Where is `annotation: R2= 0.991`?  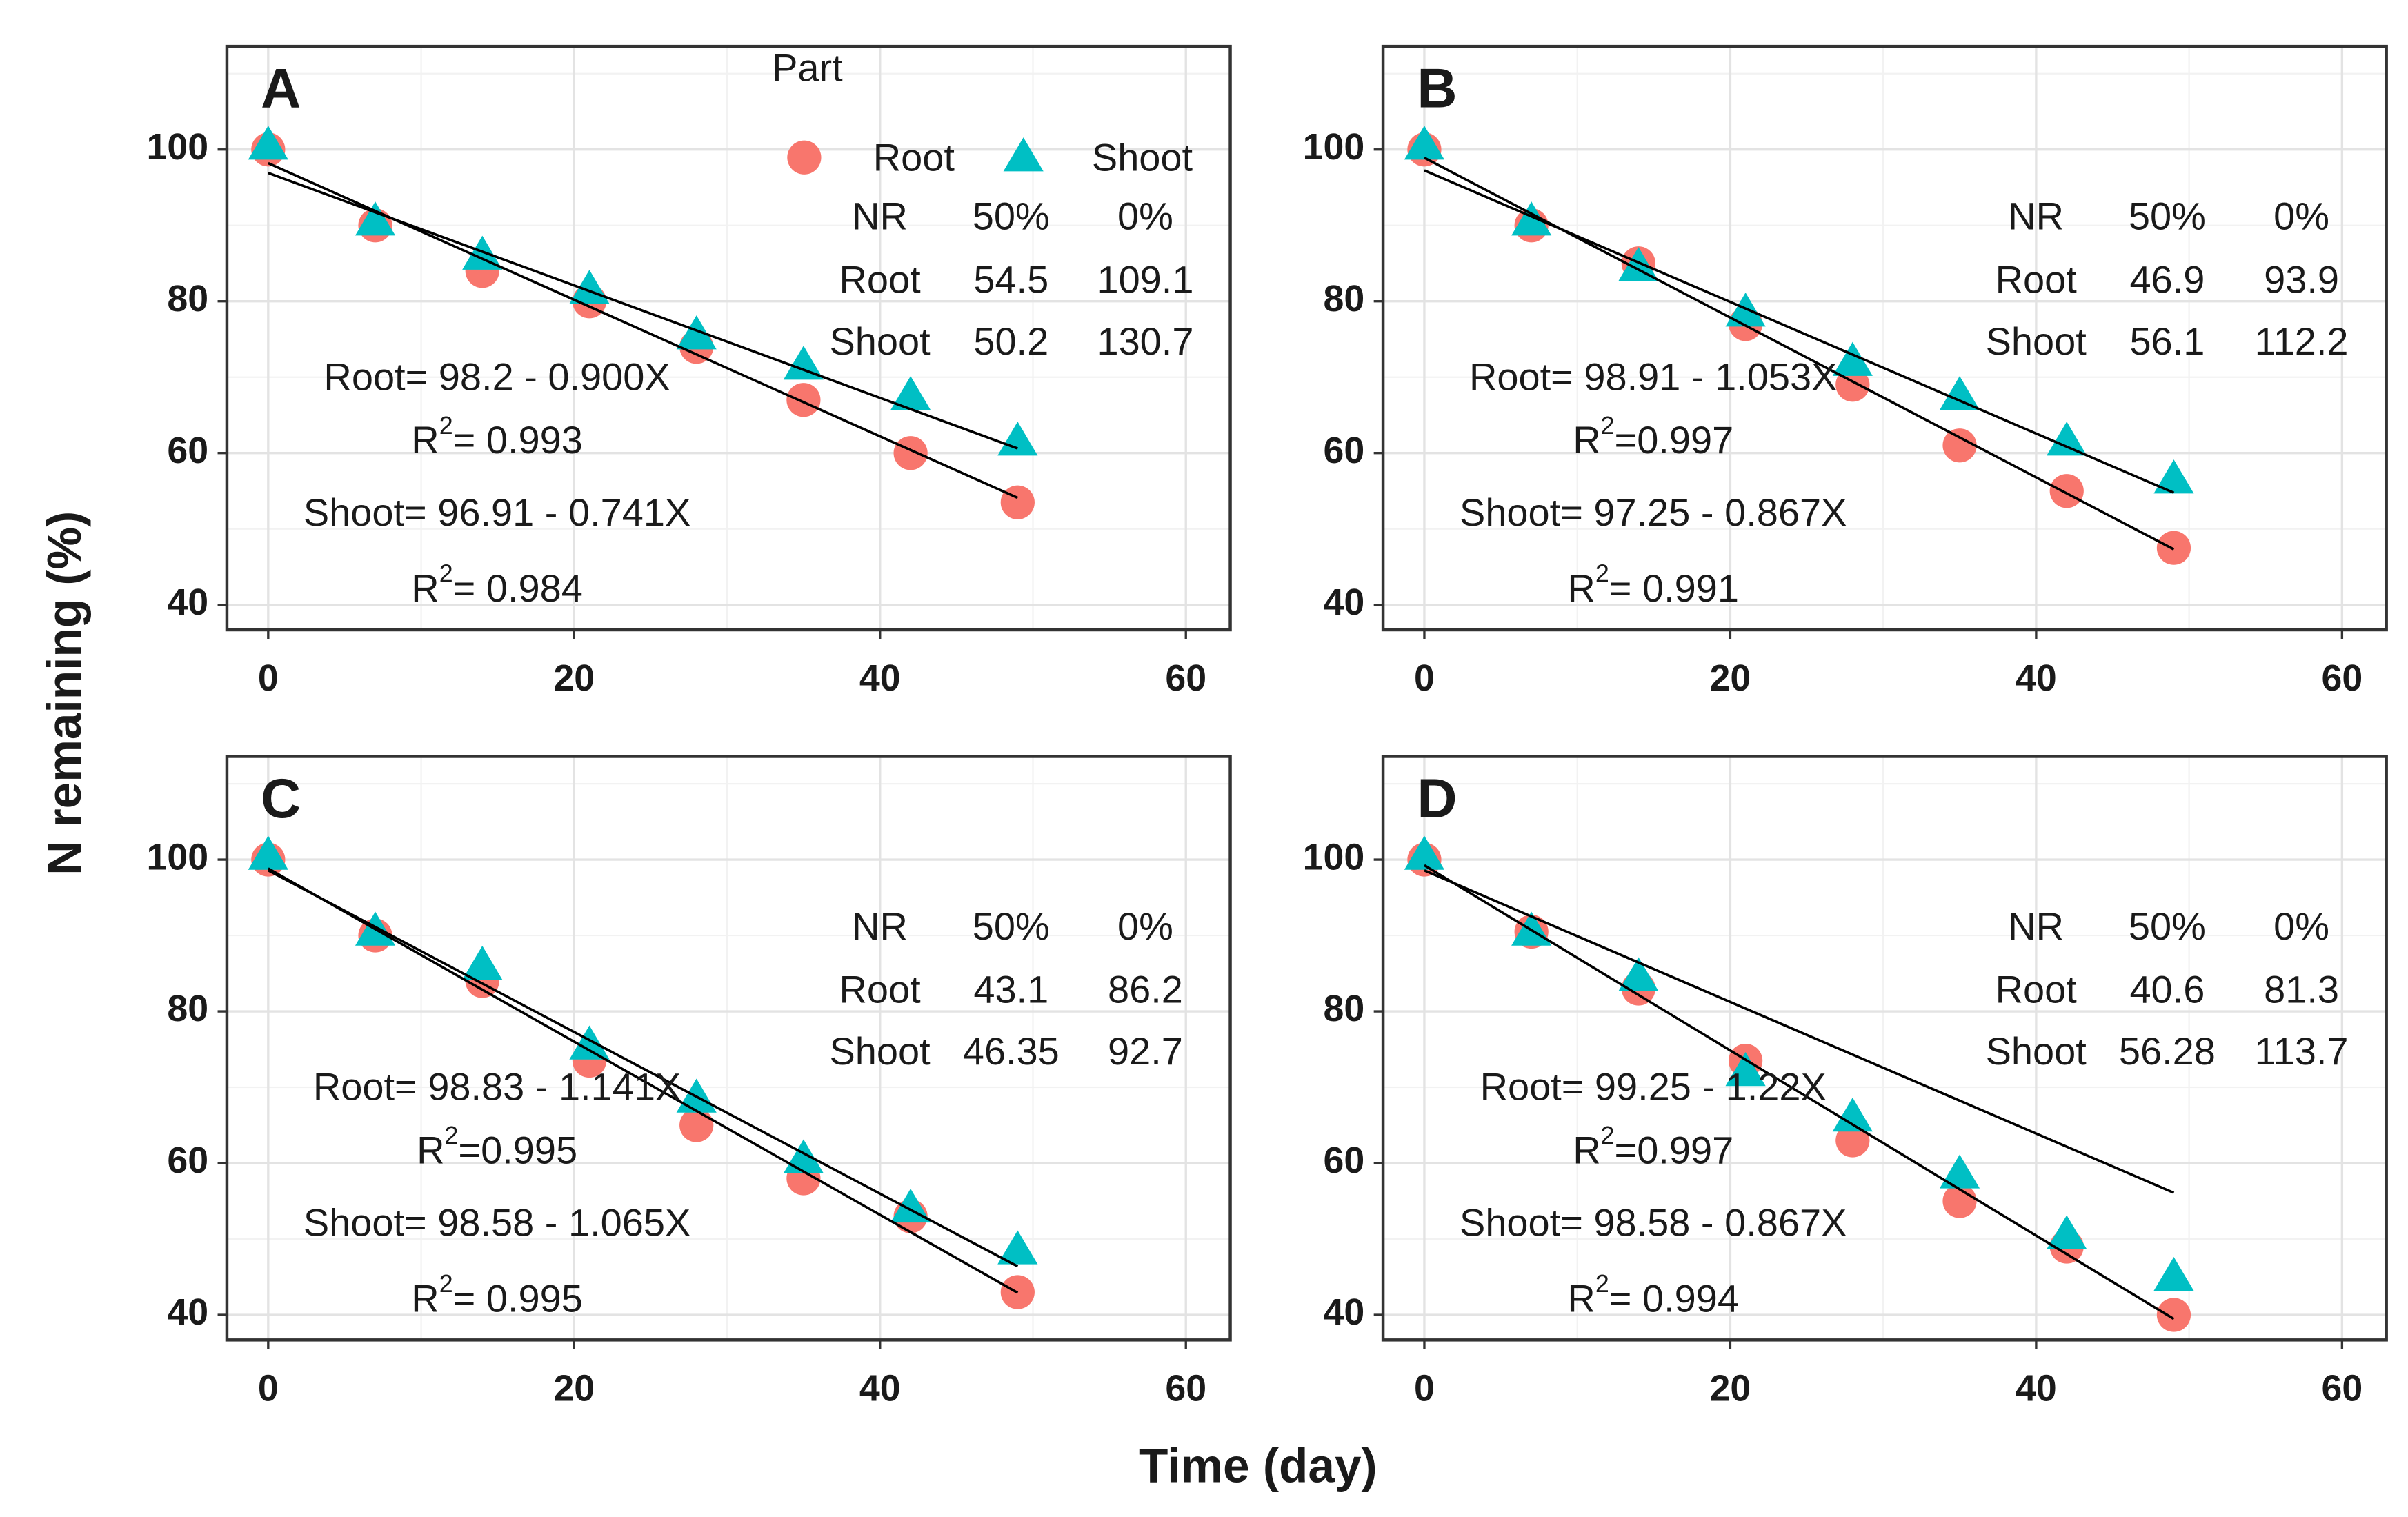
annotation: R2= 0.991 is located at coordinates (1653, 585).